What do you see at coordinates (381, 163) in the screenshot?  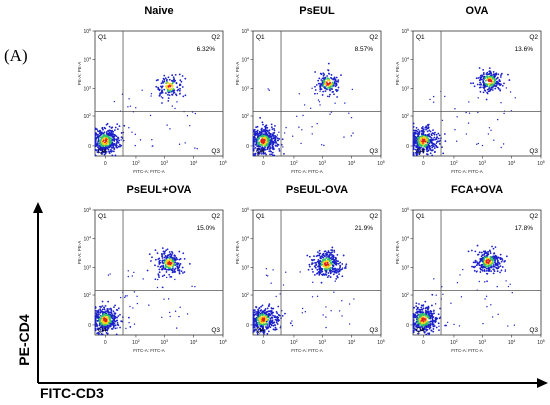 I see `x-tick-label: 10⁵` at bounding box center [381, 163].